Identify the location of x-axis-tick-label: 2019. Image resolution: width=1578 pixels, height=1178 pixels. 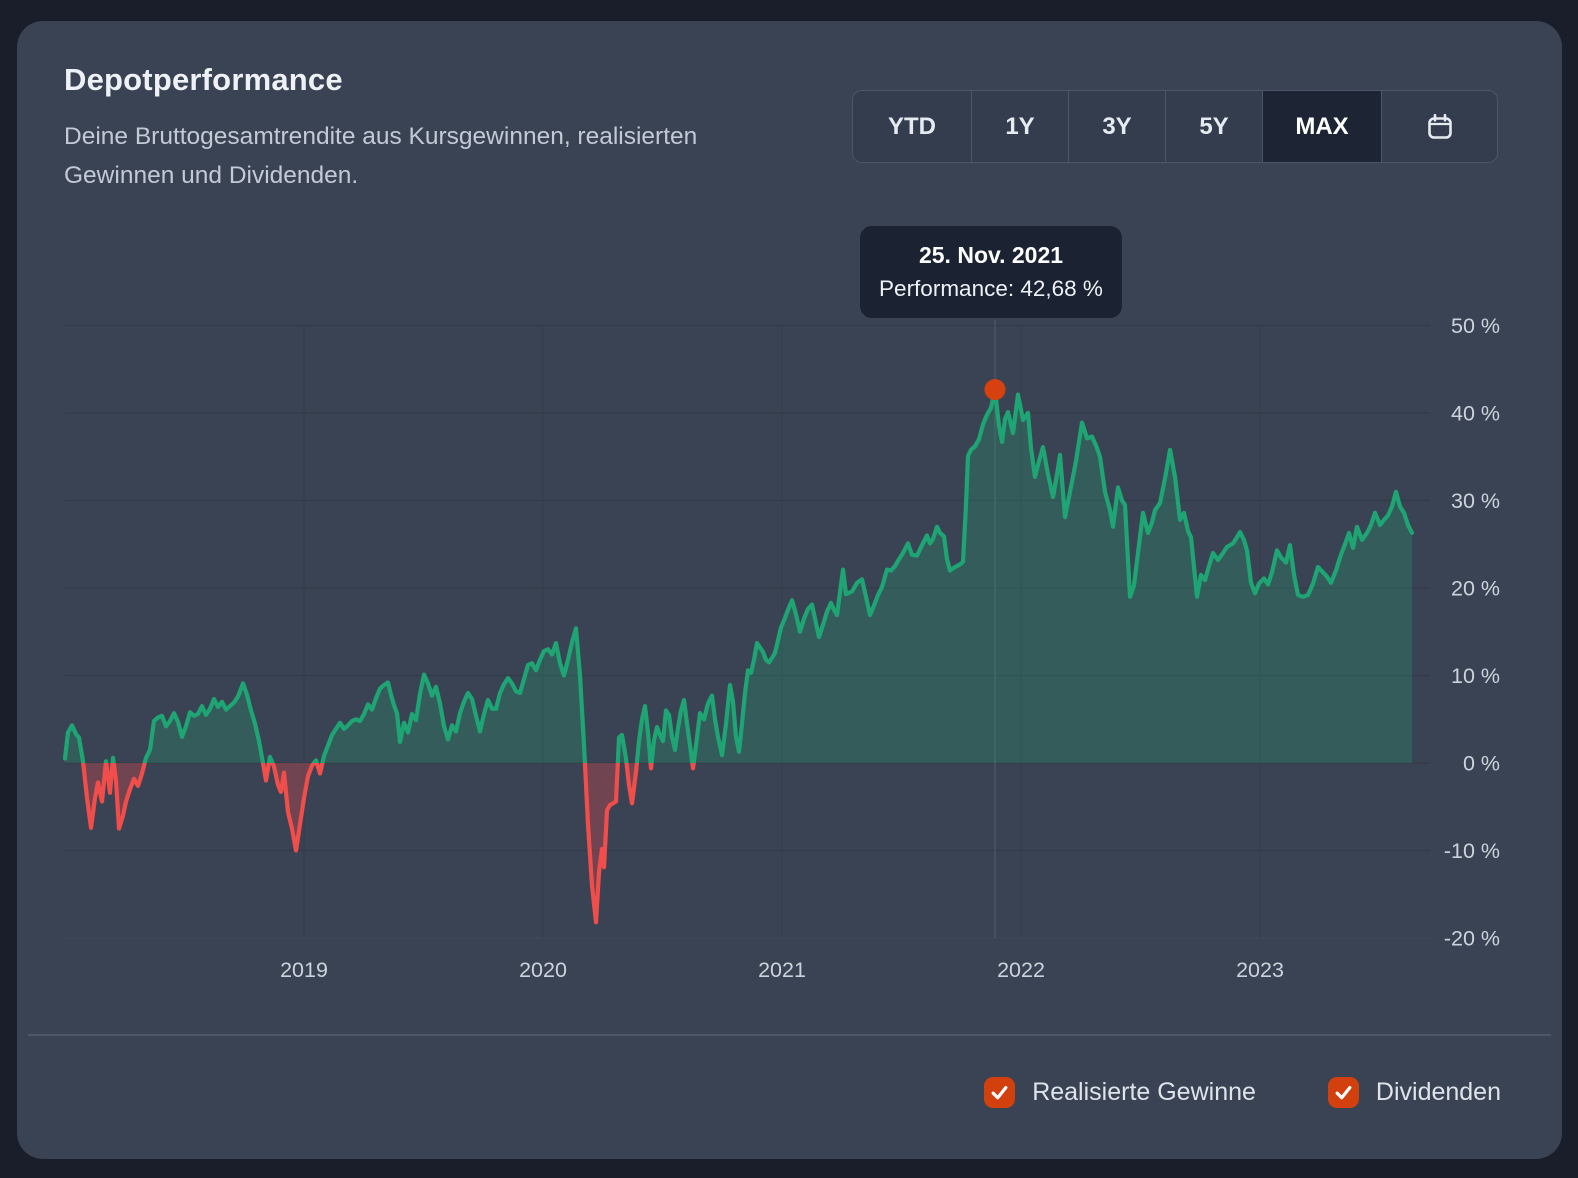
(304, 970).